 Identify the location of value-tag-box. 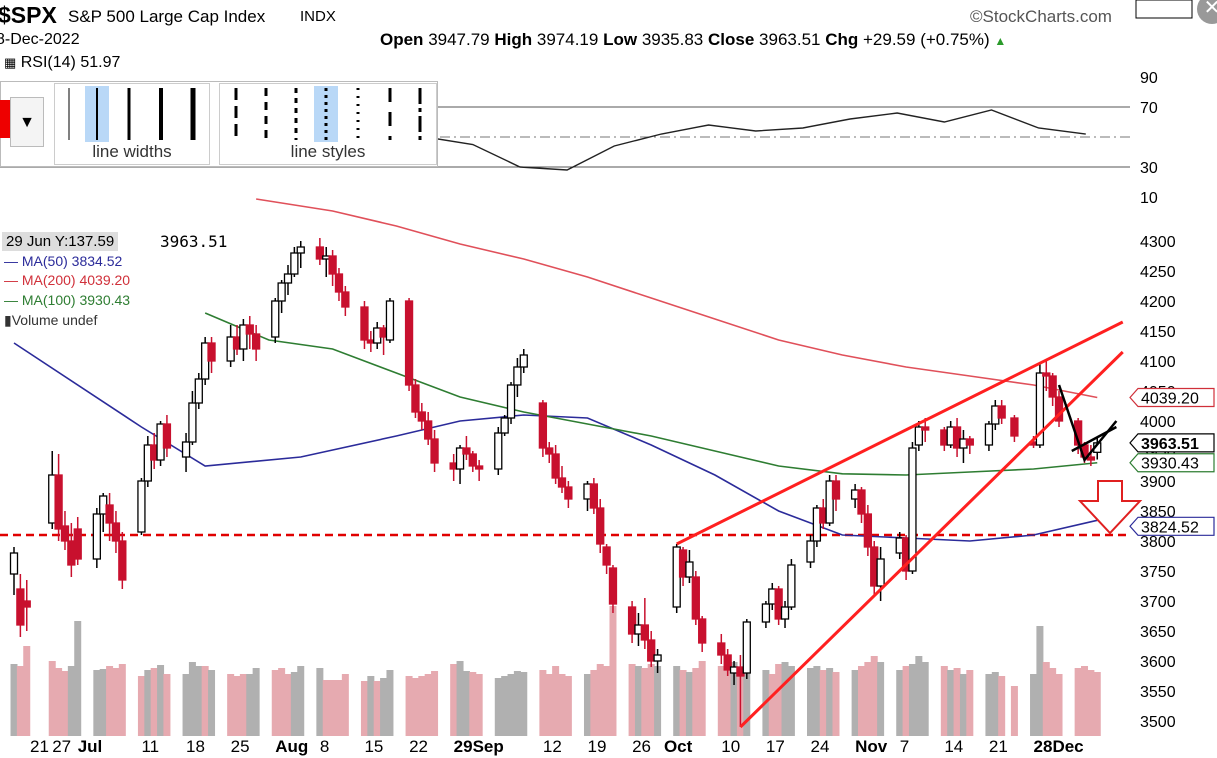
(1172, 526).